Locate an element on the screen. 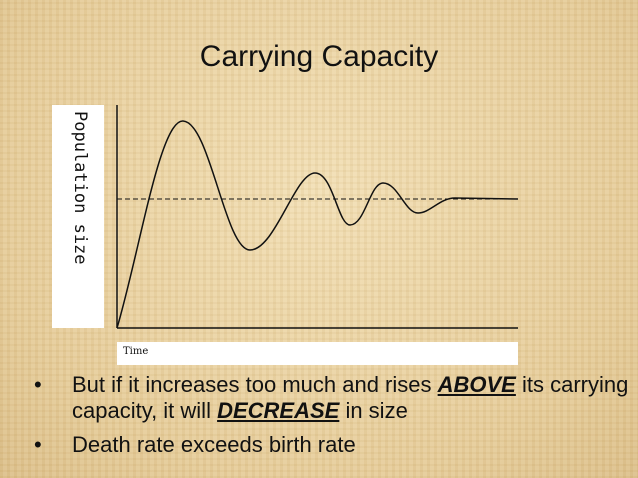  text: in size is located at coordinates (373, 410).